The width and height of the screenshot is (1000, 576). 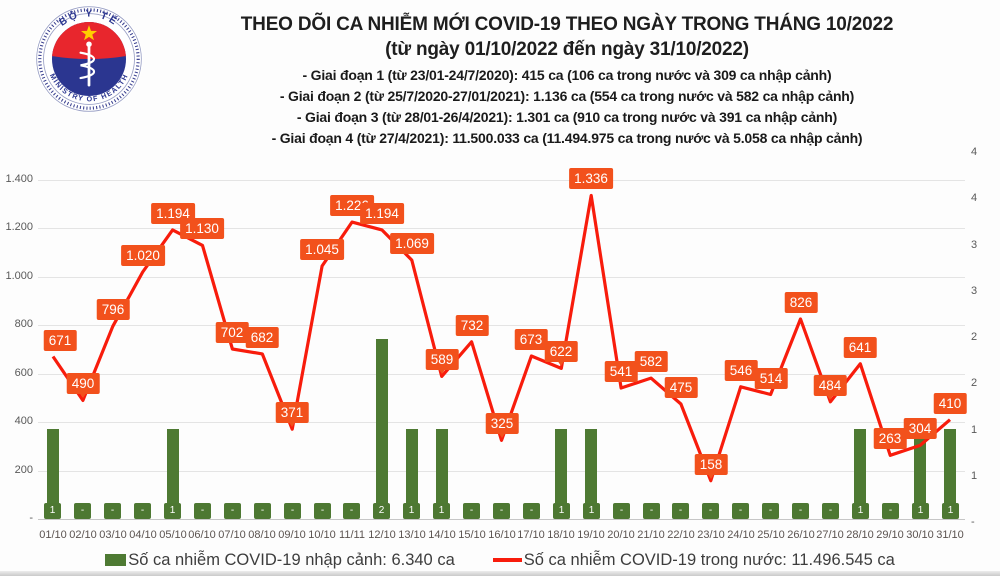 What do you see at coordinates (442, 359) in the screenshot?
I see `domestic-cases-label: 589` at bounding box center [442, 359].